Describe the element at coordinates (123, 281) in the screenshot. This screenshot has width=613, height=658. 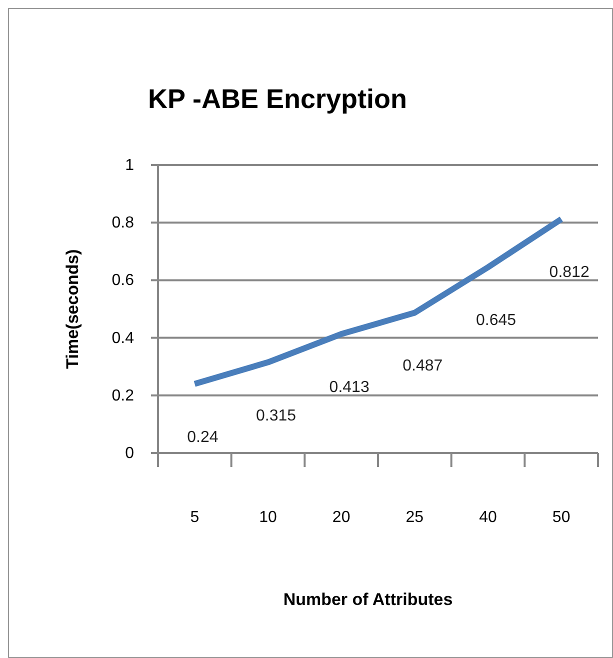
I see `y-tick-label: 0.6` at that location.